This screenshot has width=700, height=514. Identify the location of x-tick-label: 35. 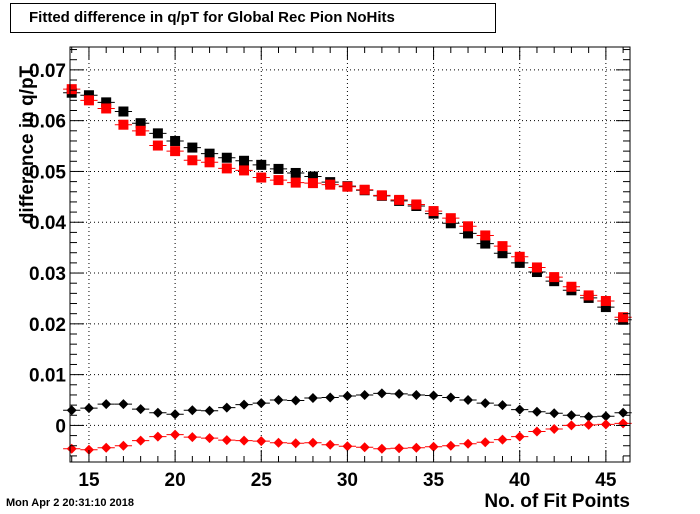
(434, 480).